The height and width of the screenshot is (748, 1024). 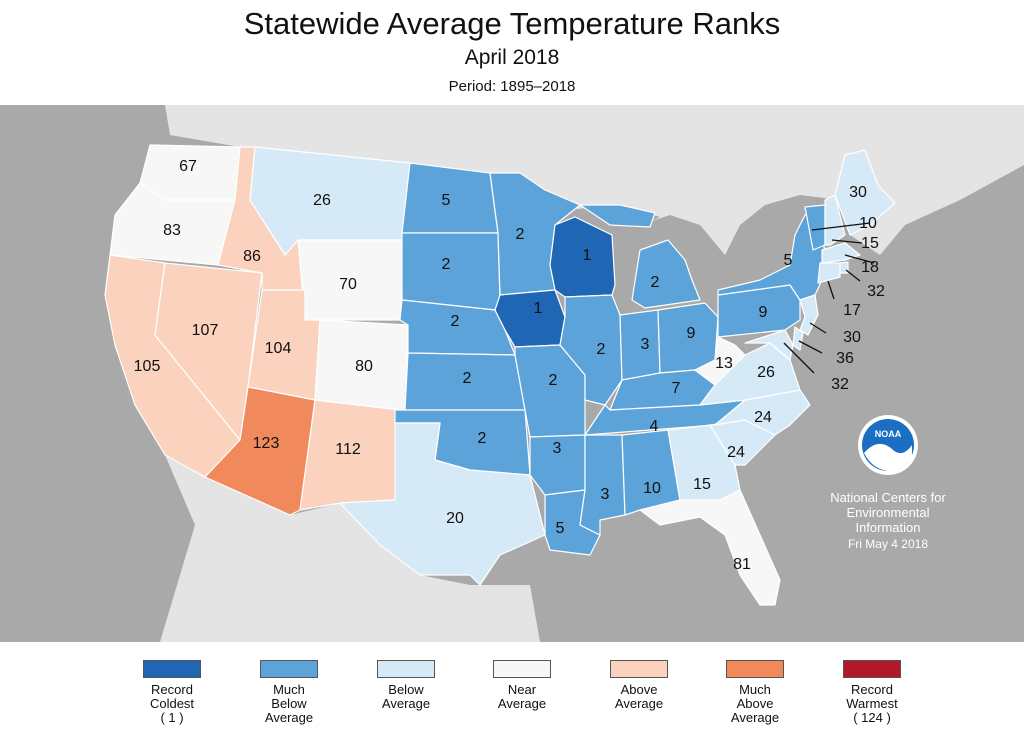 I want to click on state-il, so click(x=591, y=350).